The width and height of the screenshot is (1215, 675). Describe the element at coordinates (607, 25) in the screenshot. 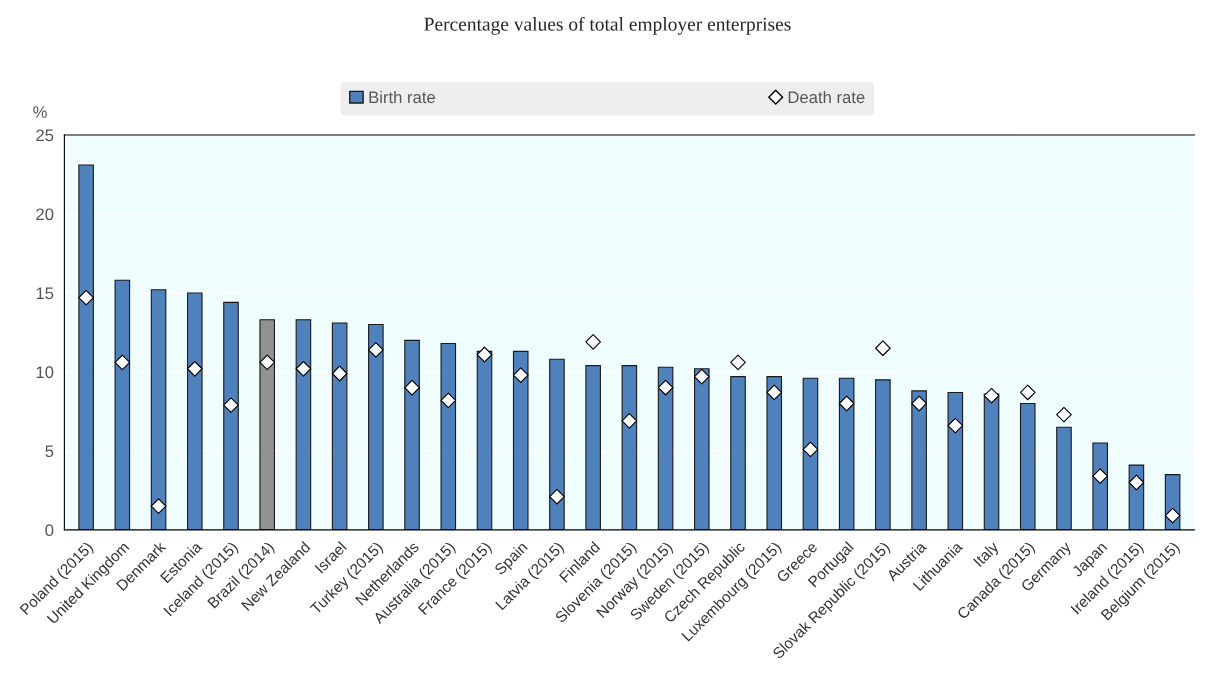

I see `chart-title: Percentage values of total employer enterprises` at that location.